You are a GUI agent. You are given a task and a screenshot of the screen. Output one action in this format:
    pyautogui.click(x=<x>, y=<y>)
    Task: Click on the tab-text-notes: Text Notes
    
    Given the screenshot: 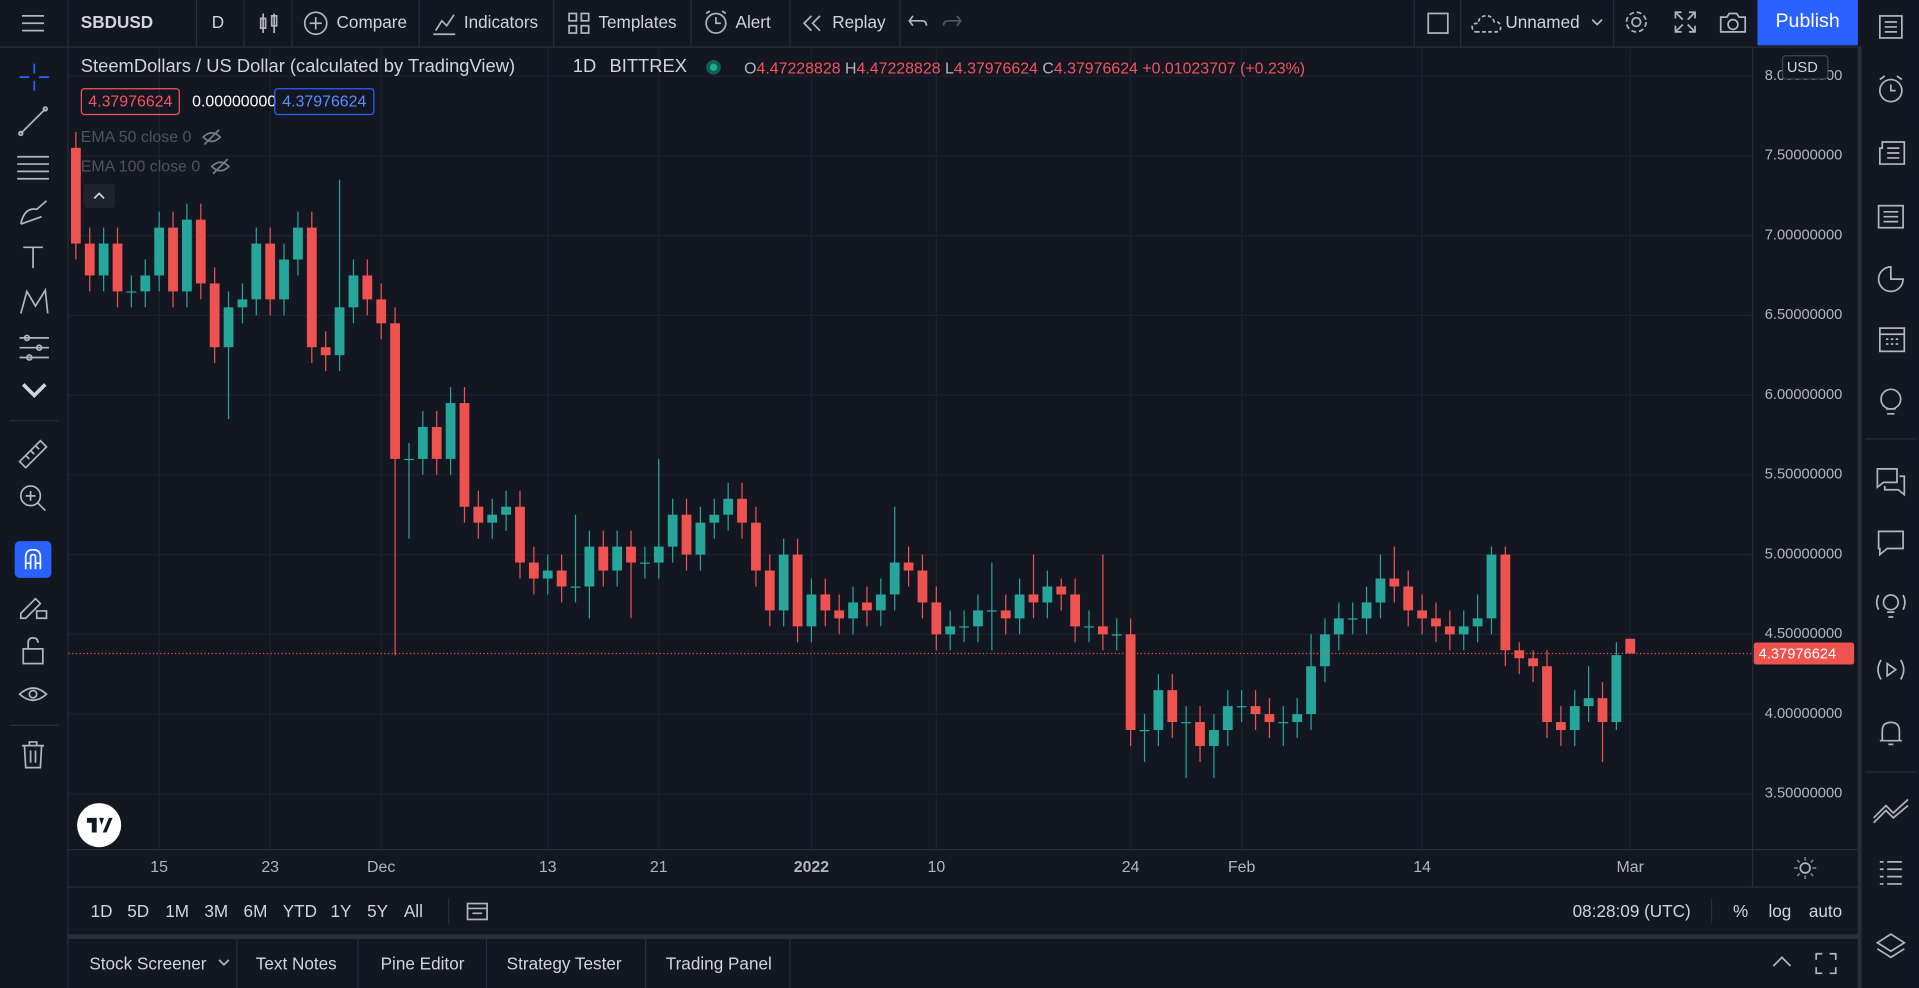 What is the action you would take?
    pyautogui.click(x=296, y=963)
    